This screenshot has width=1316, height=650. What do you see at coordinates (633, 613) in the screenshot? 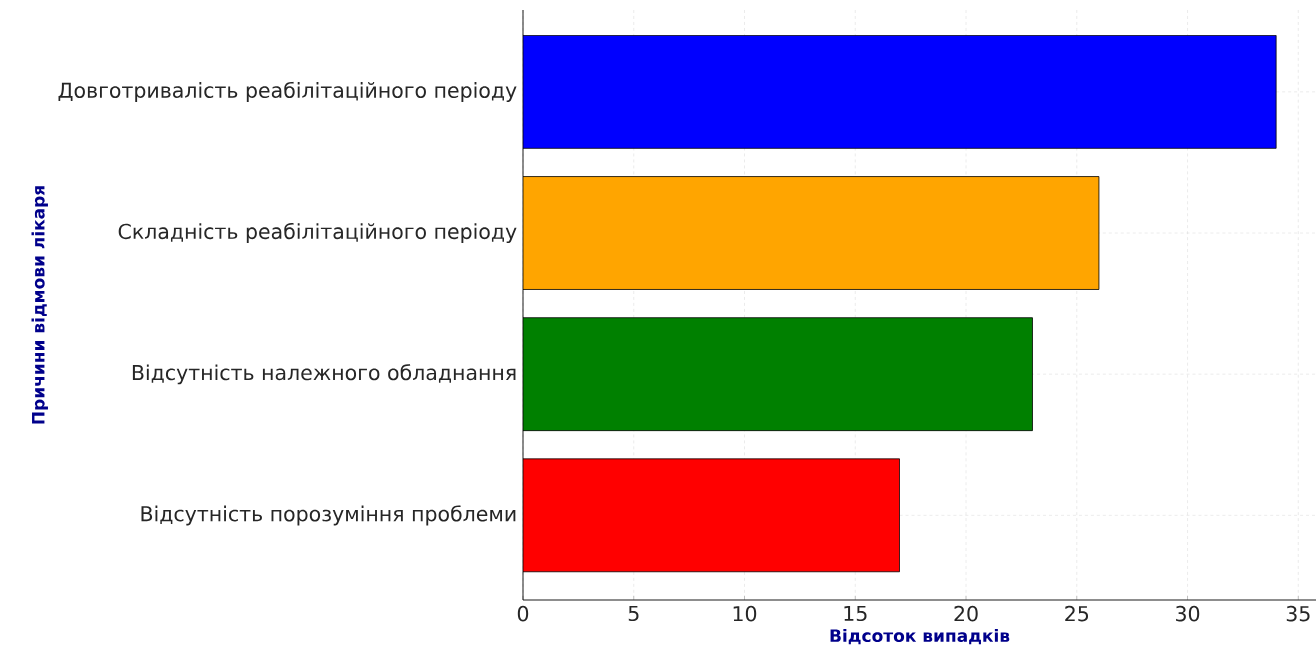
I see `x-tick-label: 5` at bounding box center [633, 613].